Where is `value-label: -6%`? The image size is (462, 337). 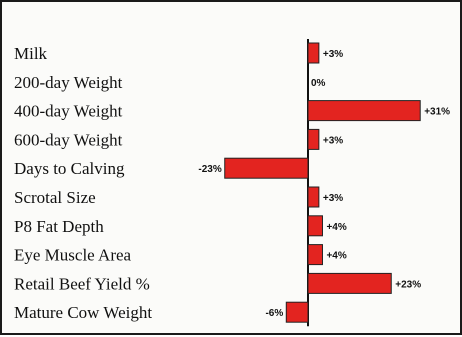
value-label: -6% is located at coordinates (274, 313).